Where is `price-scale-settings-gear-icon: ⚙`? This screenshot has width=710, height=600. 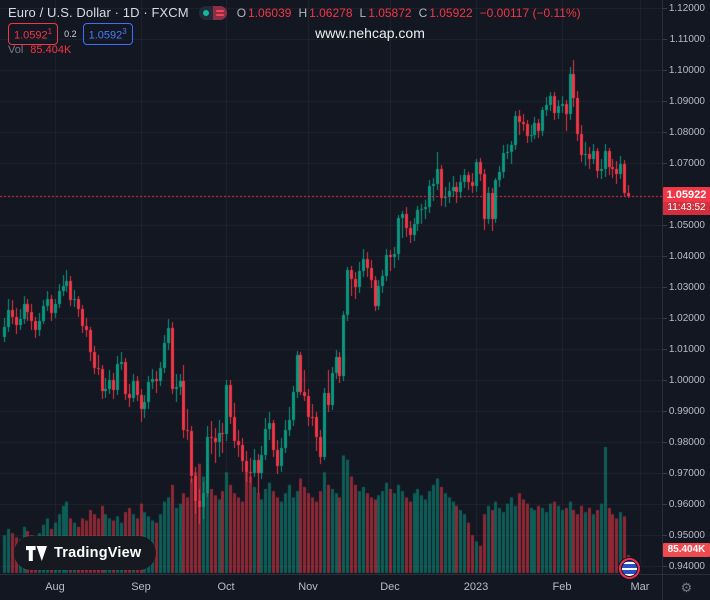
price-scale-settings-gear-icon: ⚙ is located at coordinates (686, 588).